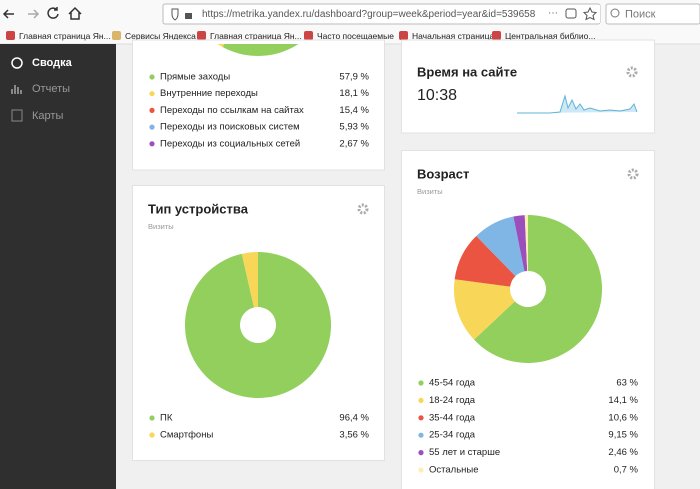 This screenshot has width=700, height=489. I want to click on url-fade, so click(570, 14).